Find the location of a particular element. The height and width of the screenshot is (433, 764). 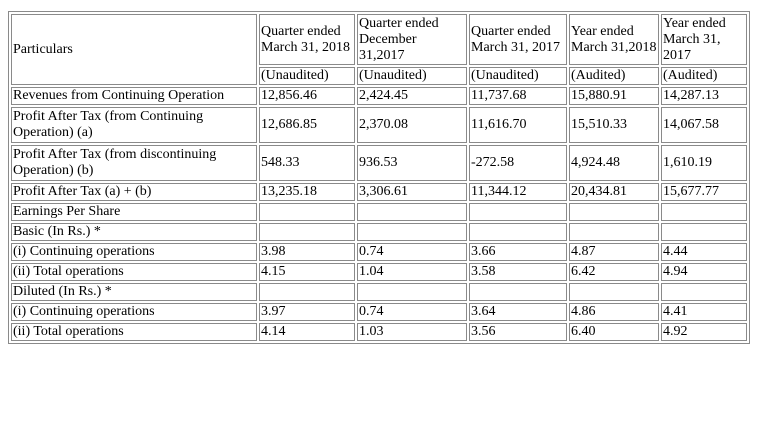

cell-value: 4.15 is located at coordinates (307, 272).